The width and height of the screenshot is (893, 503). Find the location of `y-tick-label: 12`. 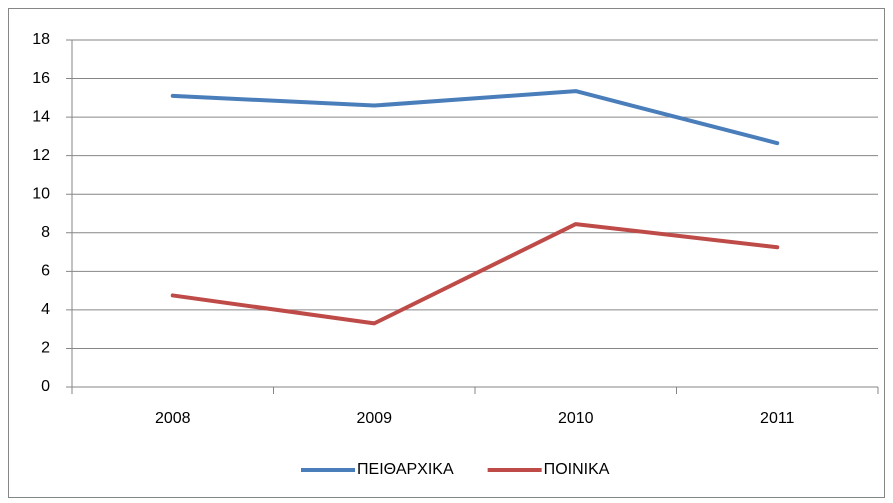

y-tick-label: 12 is located at coordinates (41, 155).